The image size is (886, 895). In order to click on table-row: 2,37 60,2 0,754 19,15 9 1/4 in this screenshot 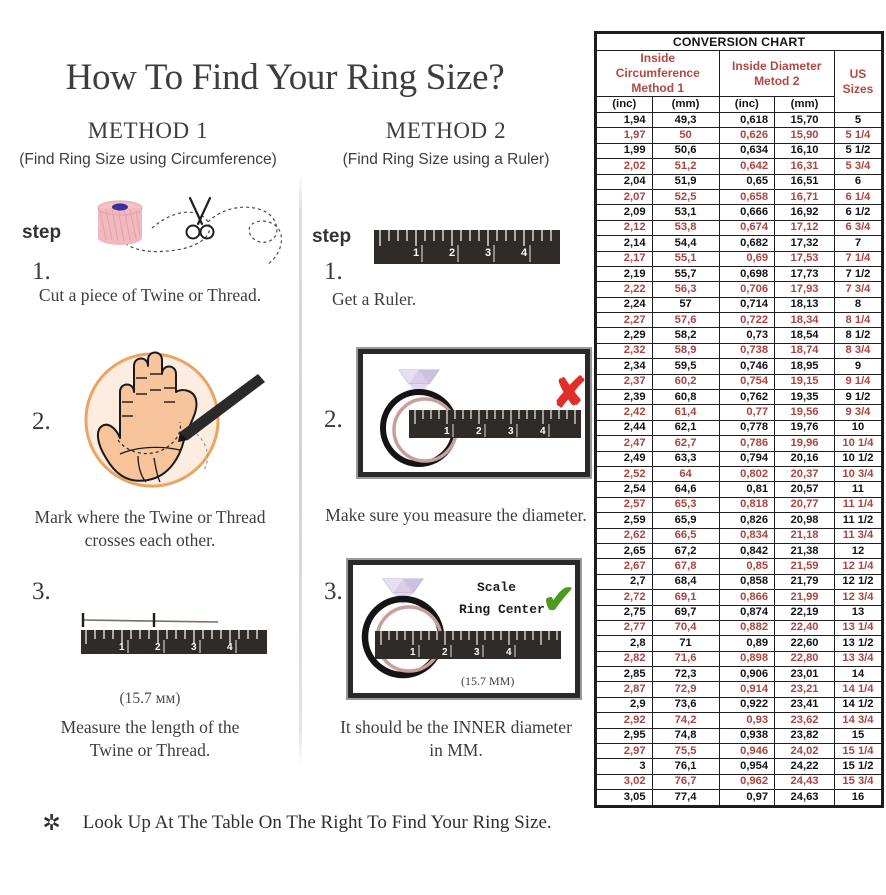, I will do `click(739, 382)`.